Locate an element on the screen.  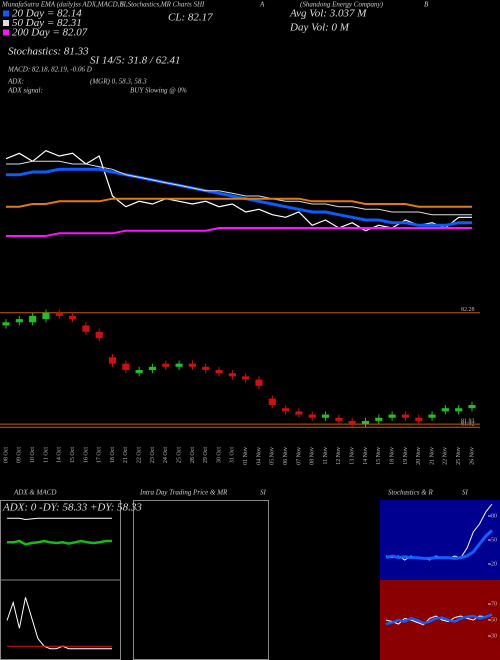
x-tick-label: 14 Oct is located at coordinates (60, 455).